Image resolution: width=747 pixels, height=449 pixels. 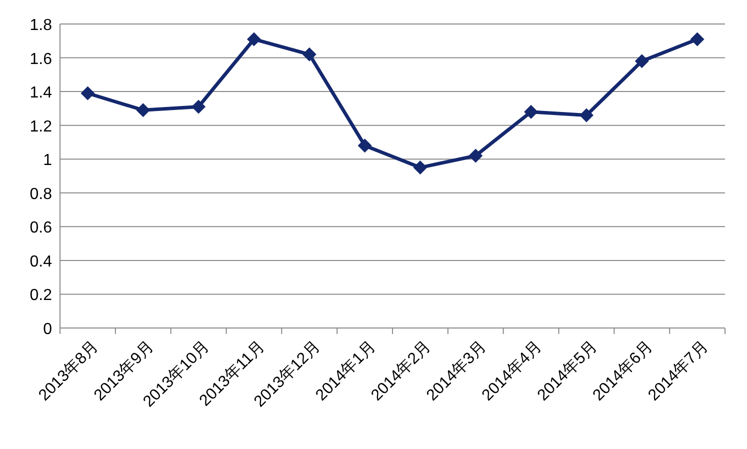 What do you see at coordinates (47, 329) in the screenshot?
I see `y-tick-label: 0` at bounding box center [47, 329].